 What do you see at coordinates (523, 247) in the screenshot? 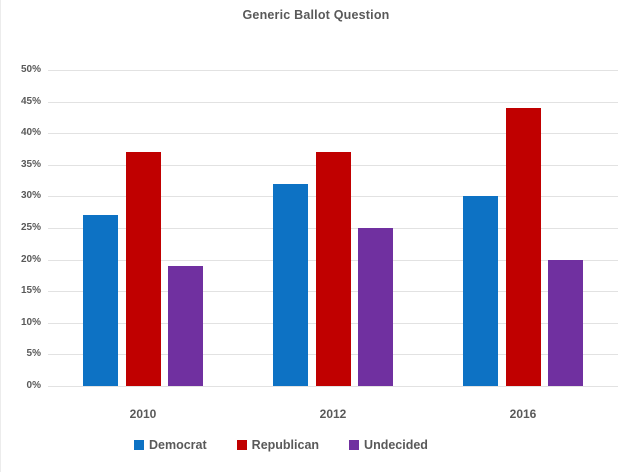
I see `bar-republican-2016` at bounding box center [523, 247].